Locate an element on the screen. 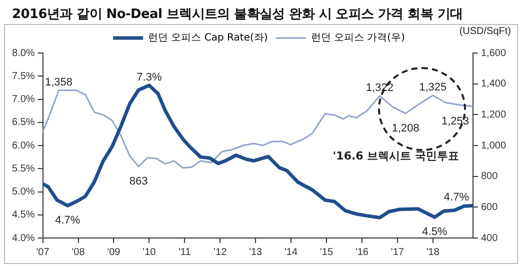 This screenshot has height=266, width=520. y2-axis-title: (USD/SqFt) is located at coordinates (485, 31).